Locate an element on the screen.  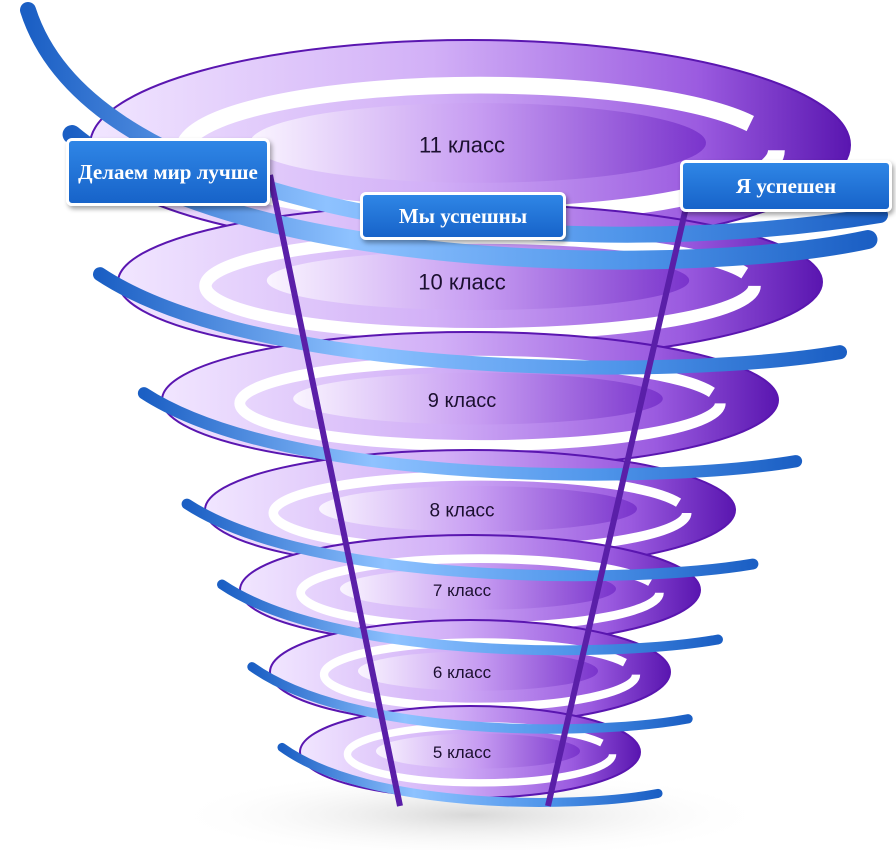
callout-right-text: Я успешен is located at coordinates (786, 185).